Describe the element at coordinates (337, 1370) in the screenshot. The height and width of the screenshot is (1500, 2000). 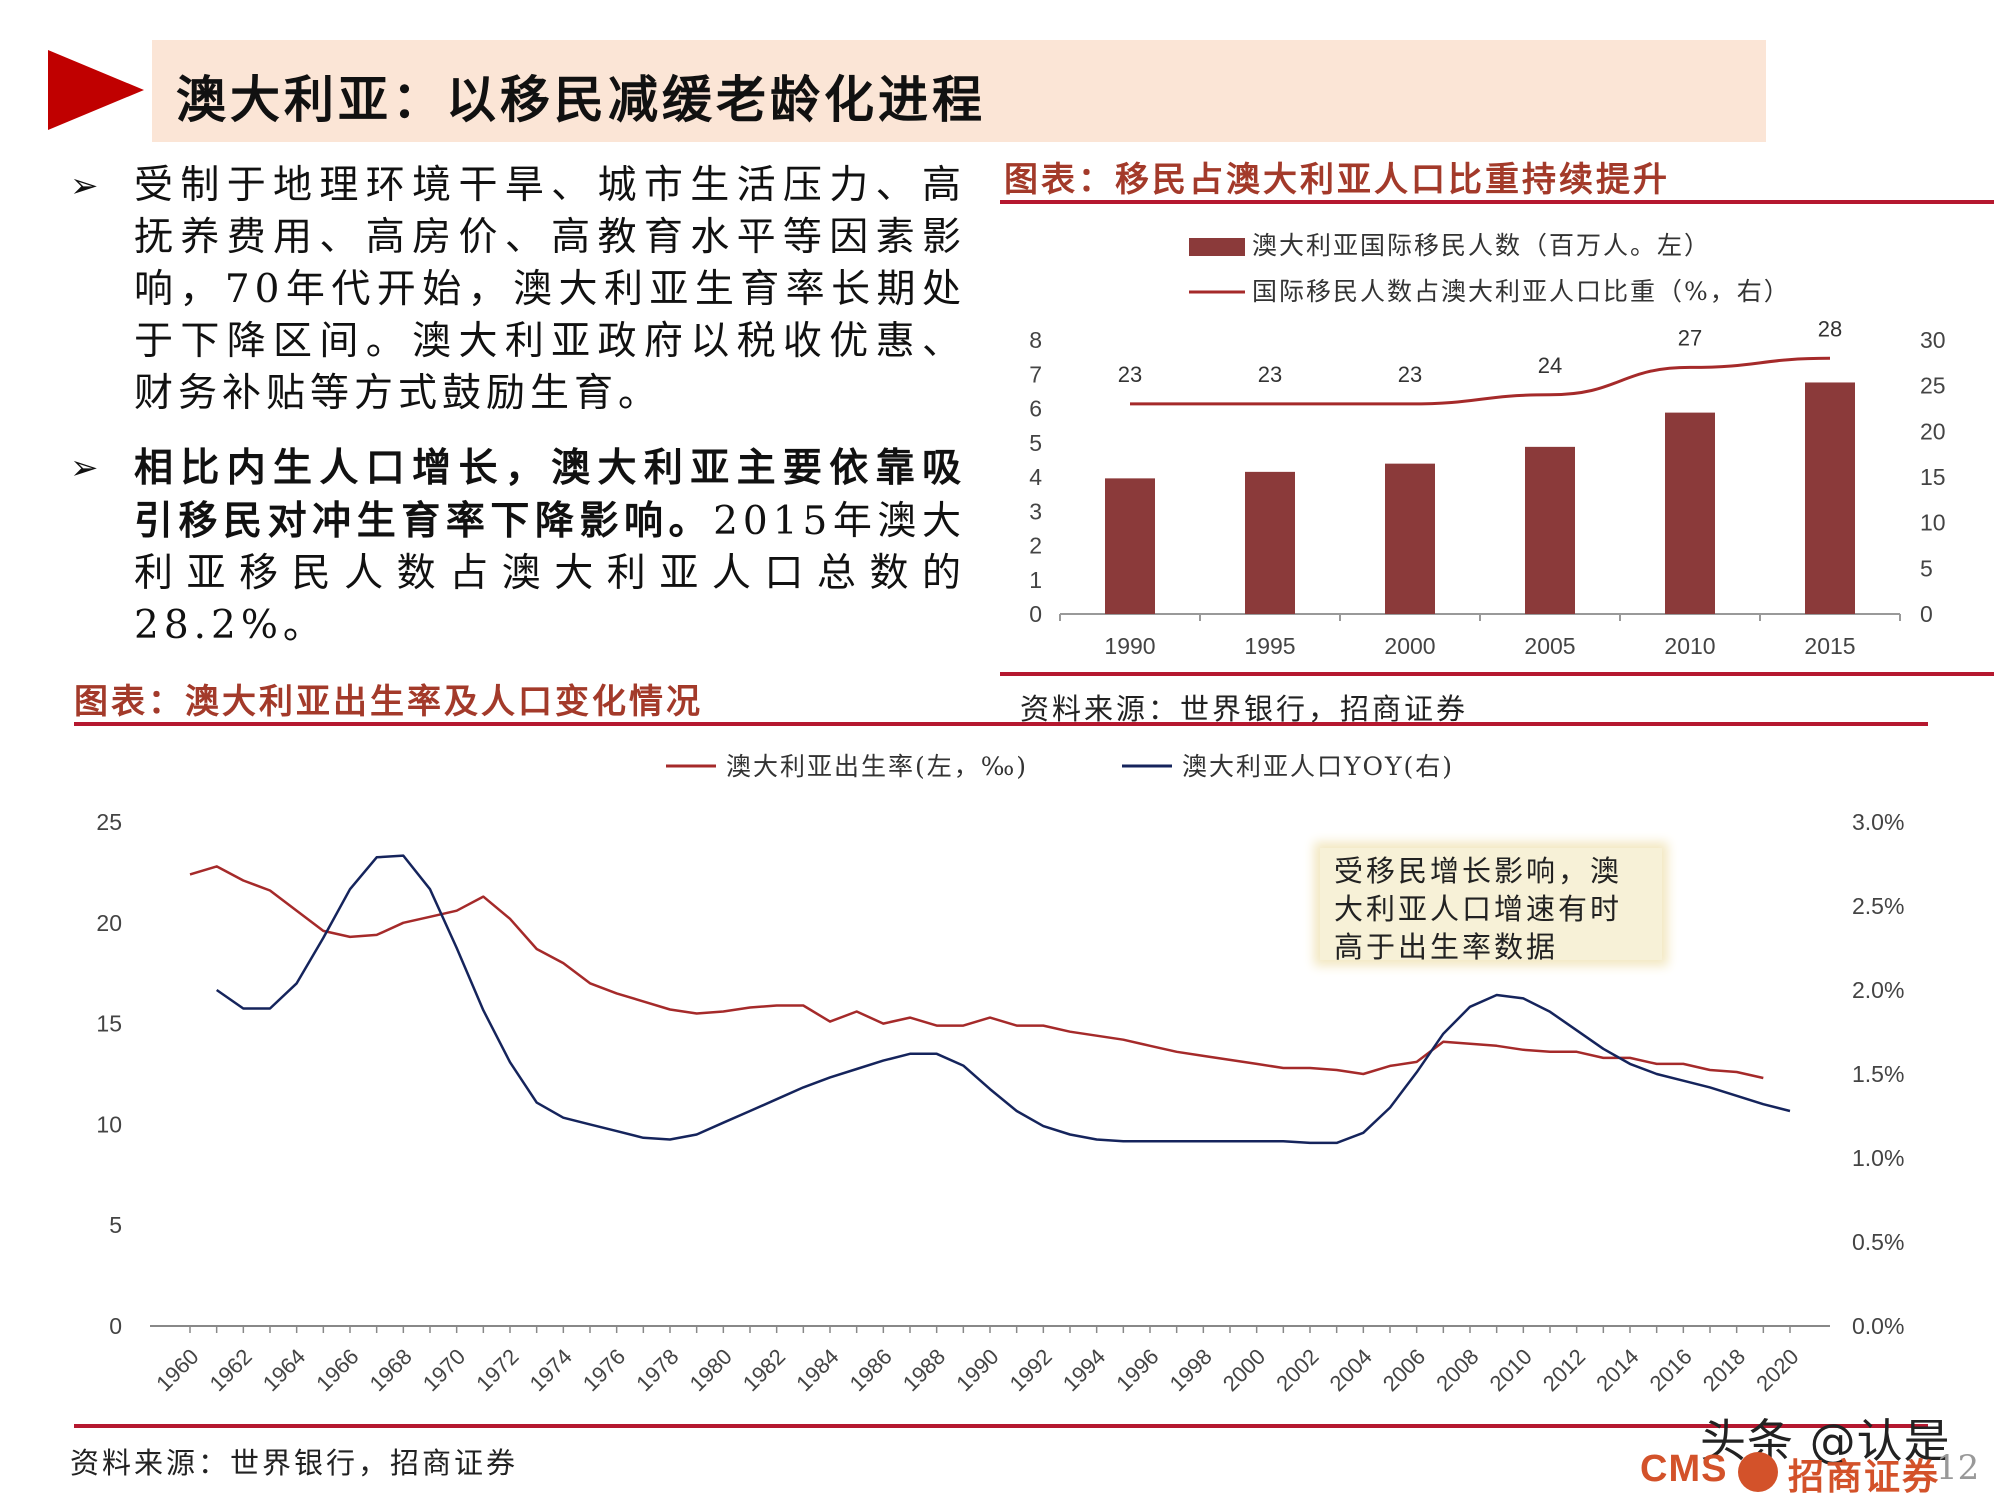
I see `x-tick-label: 1966` at that location.